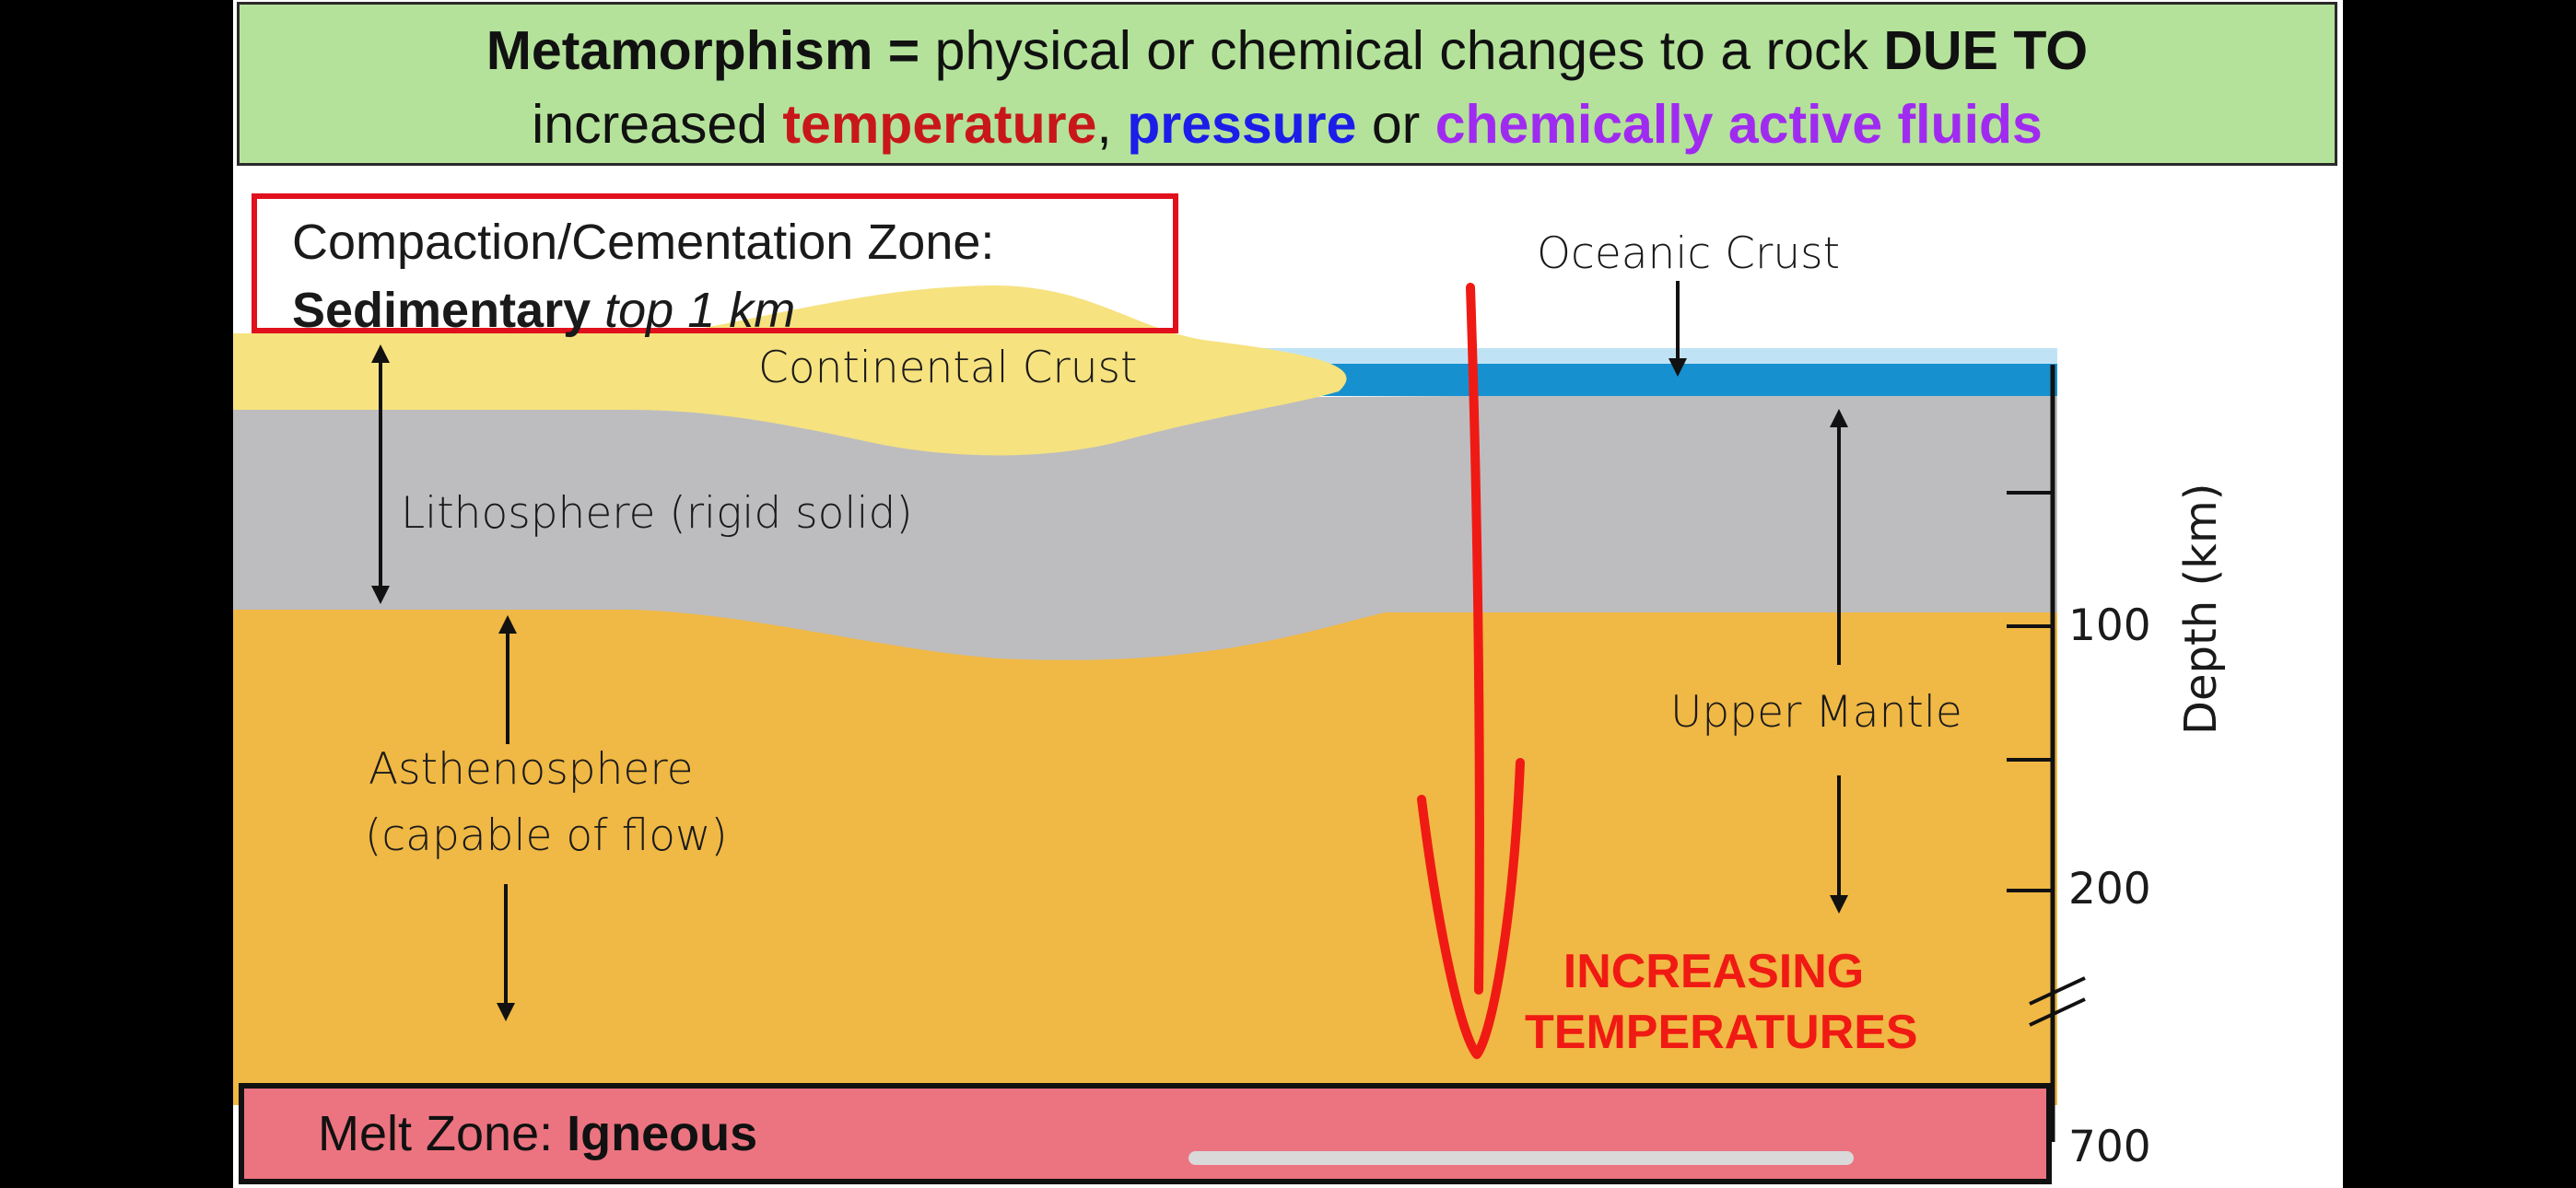 Image resolution: width=2576 pixels, height=1188 pixels. I want to click on oceanic-crust-label: Oceanic Crust, so click(1689, 253).